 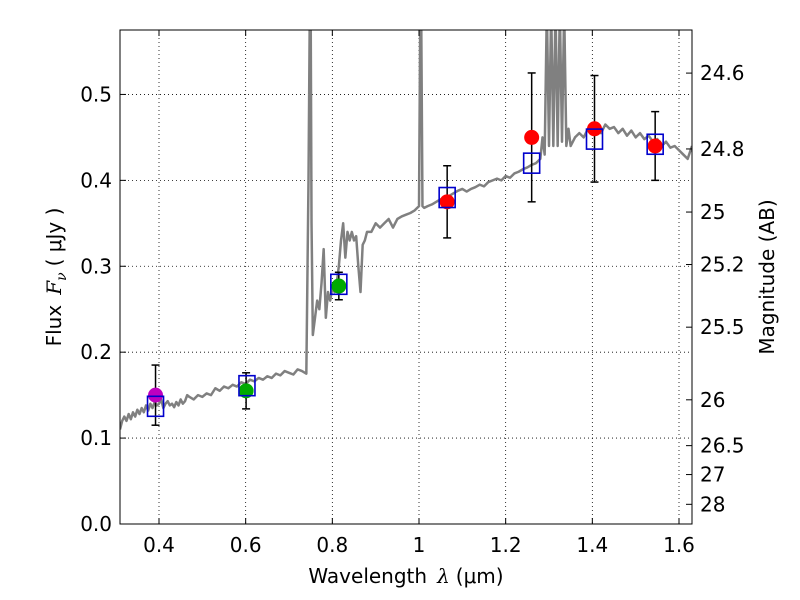 What do you see at coordinates (722, 446) in the screenshot?
I see `magnitude-tick-label: 26.5` at bounding box center [722, 446].